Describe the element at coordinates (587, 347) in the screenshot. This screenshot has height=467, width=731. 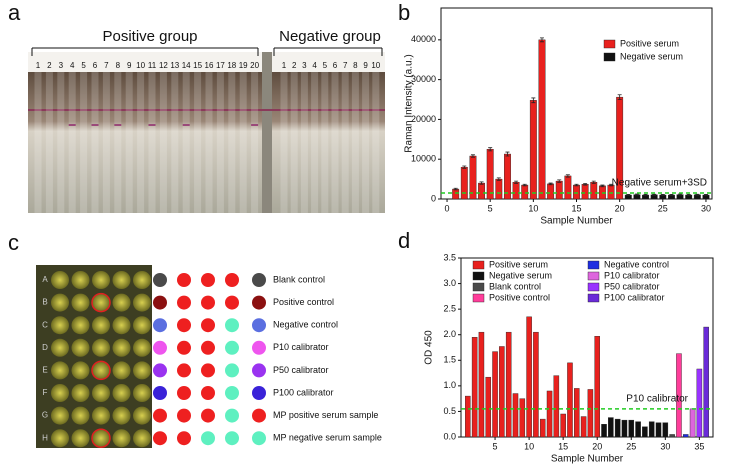
I see `plot-frame` at that location.